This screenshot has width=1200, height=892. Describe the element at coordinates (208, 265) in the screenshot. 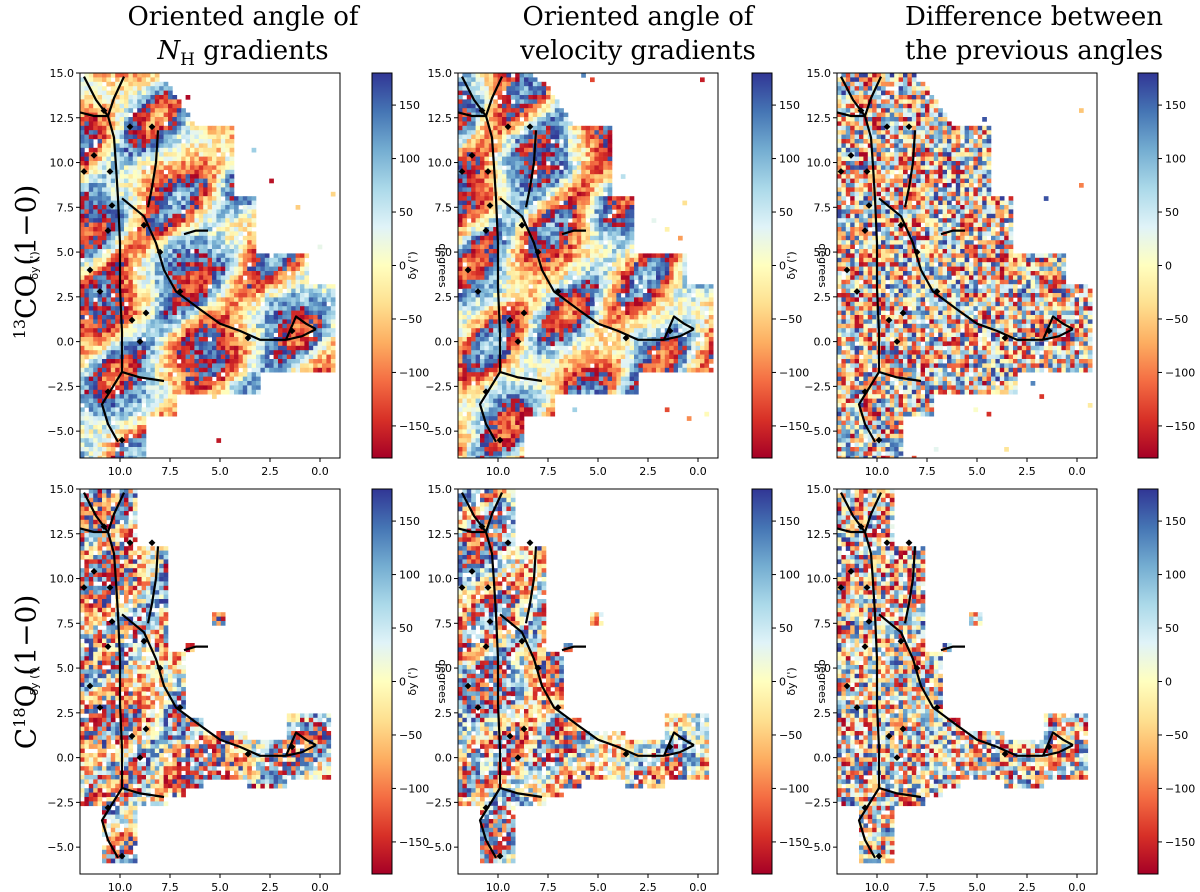

I see `heatmap` at that location.